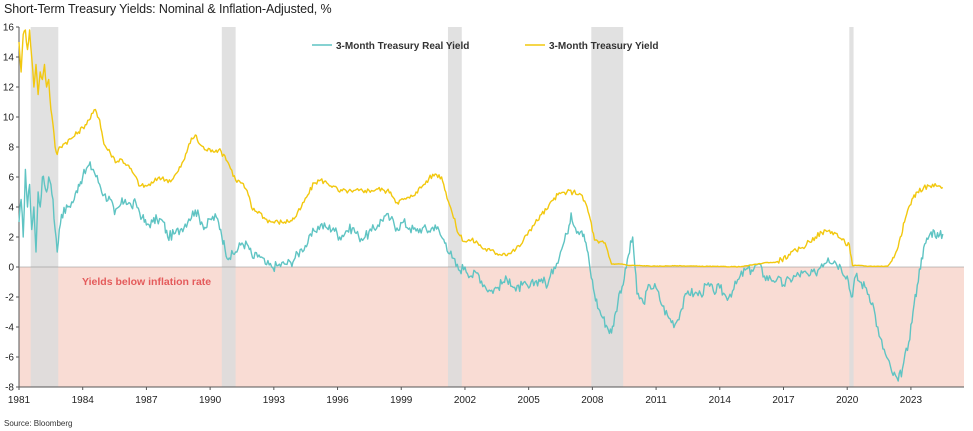  Describe the element at coordinates (11, 208) in the screenshot. I see `y-tick-label: 4` at that location.